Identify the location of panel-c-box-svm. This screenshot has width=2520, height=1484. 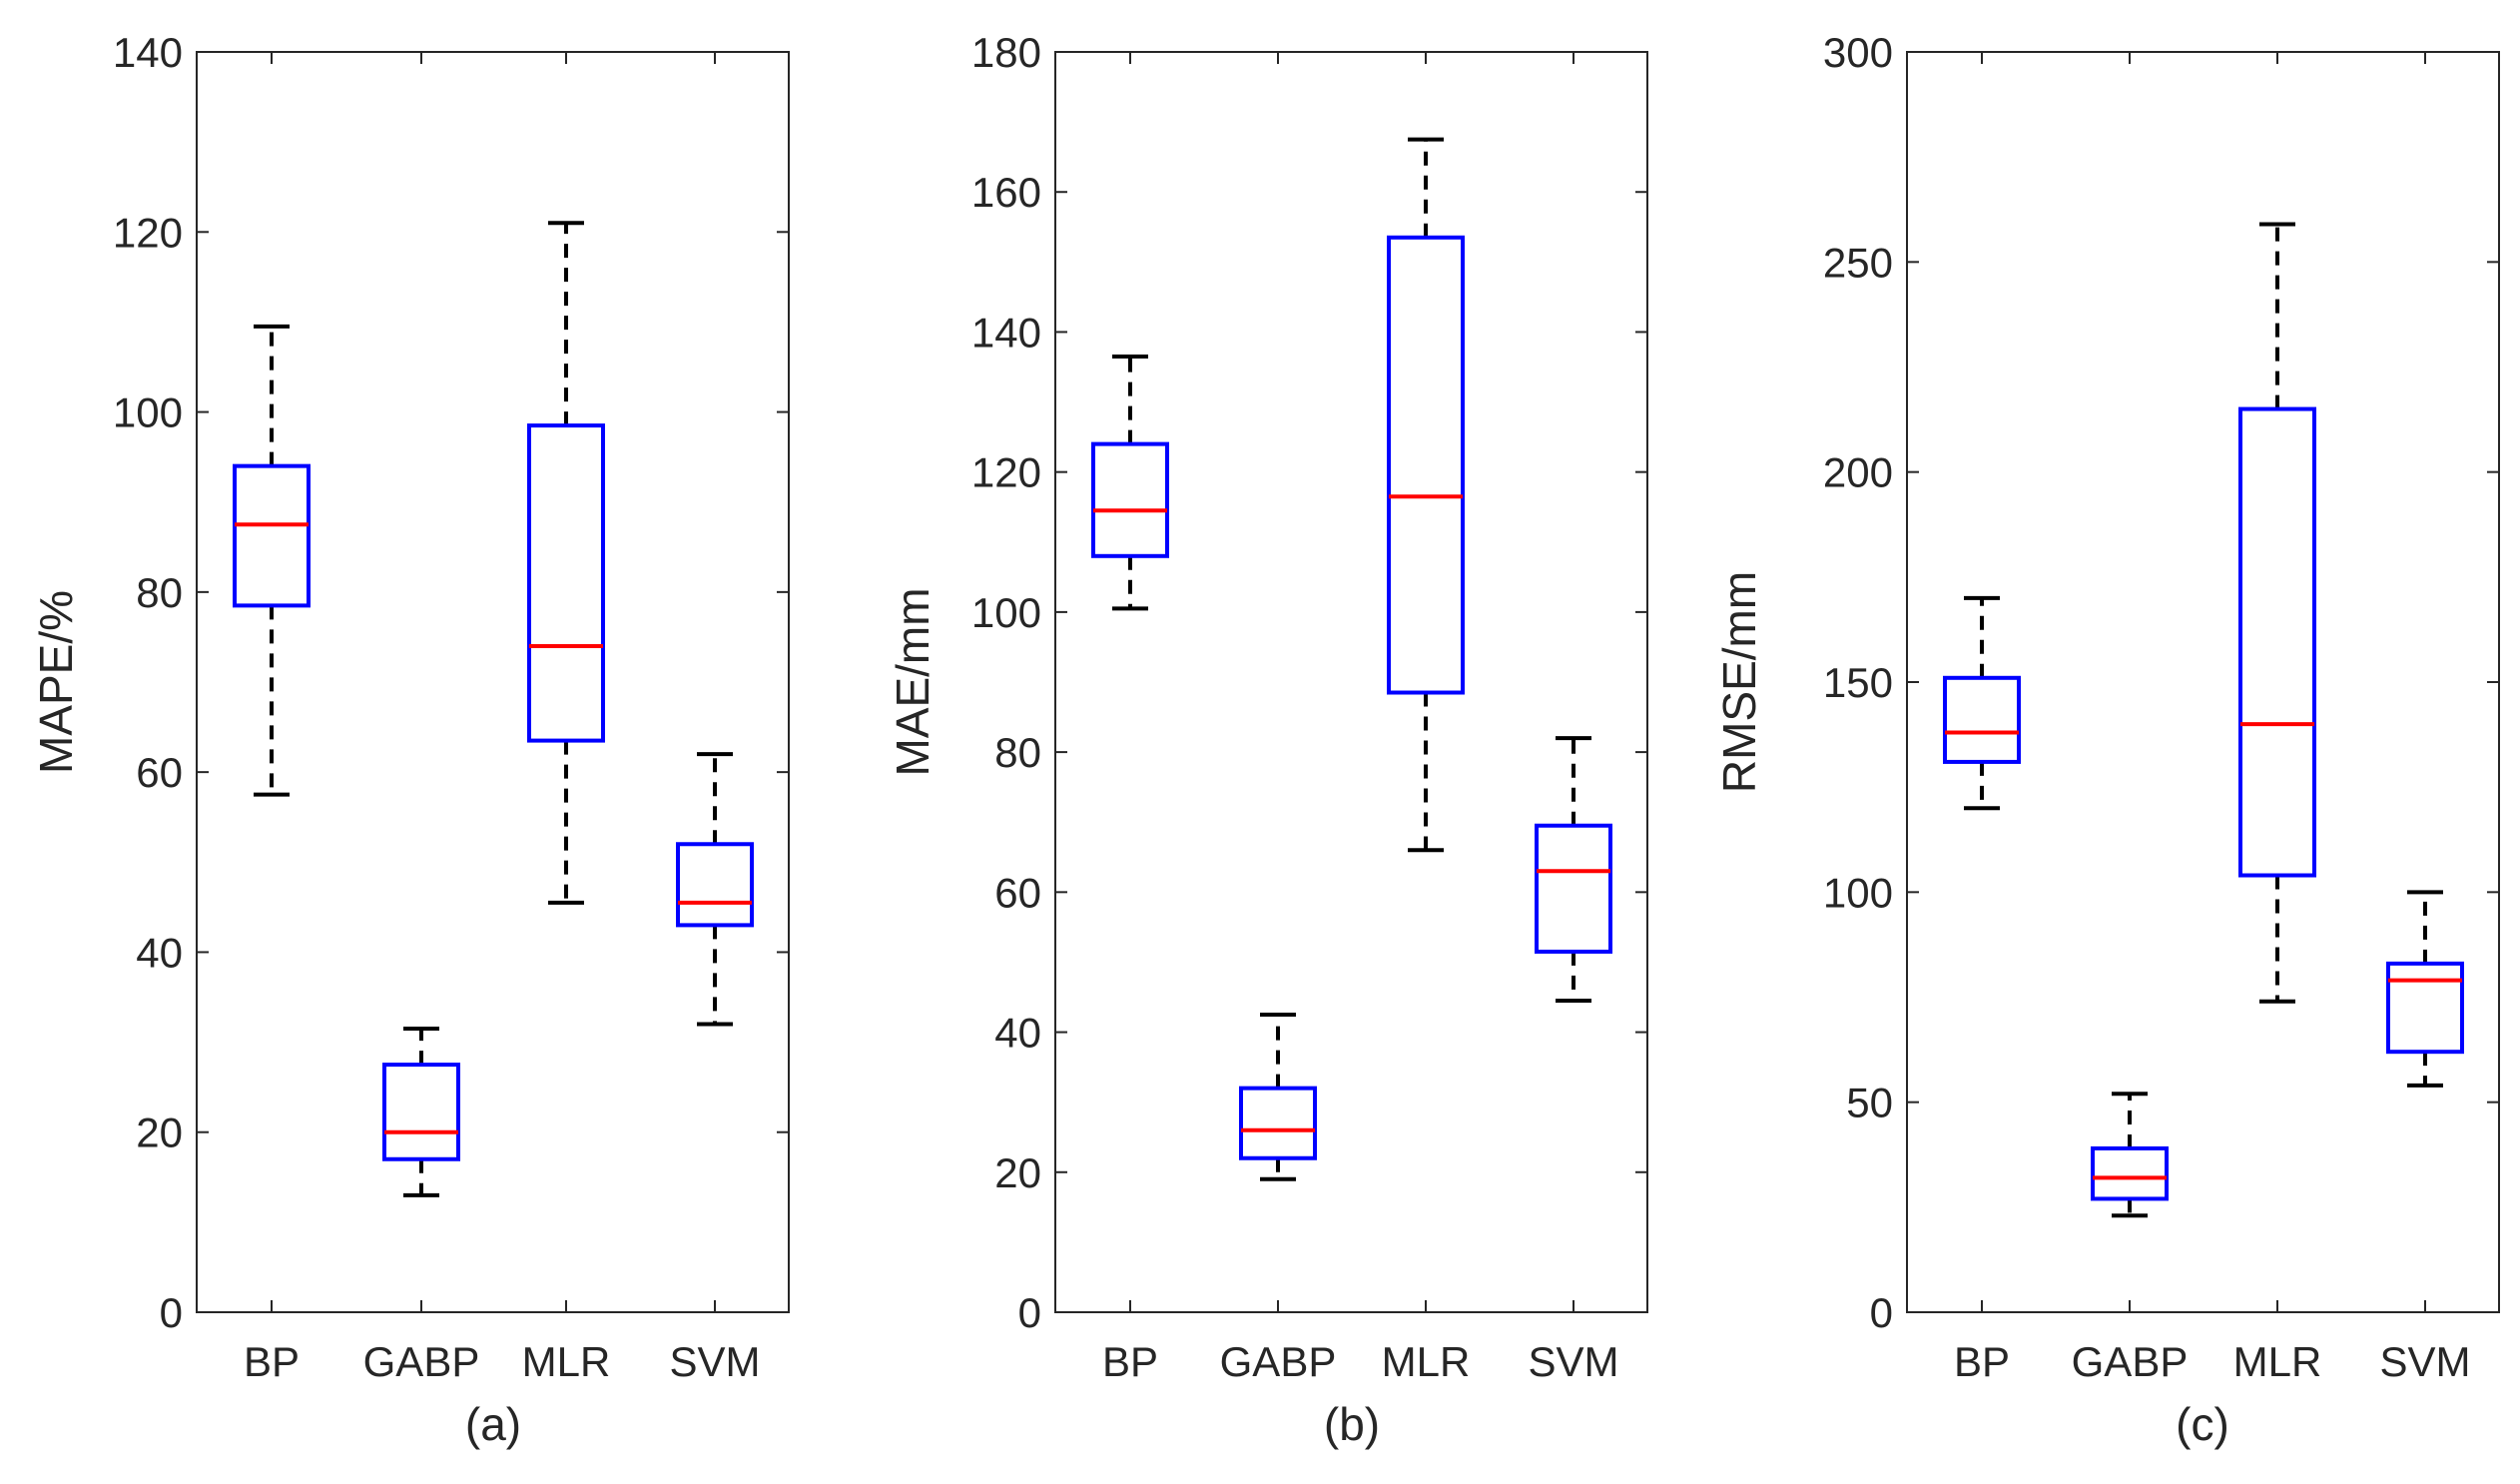
(2425, 1008).